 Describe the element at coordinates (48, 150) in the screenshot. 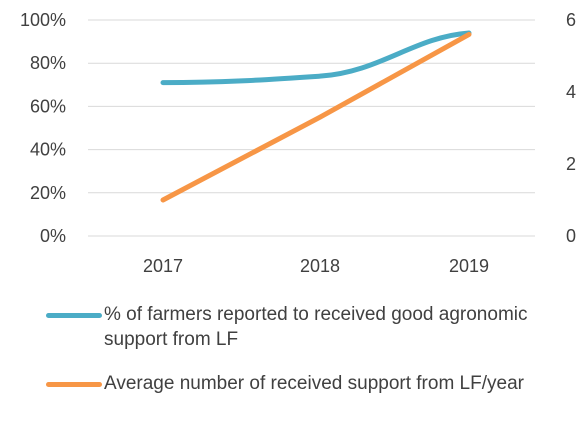

I see `y-left-tick-label: 40%` at that location.